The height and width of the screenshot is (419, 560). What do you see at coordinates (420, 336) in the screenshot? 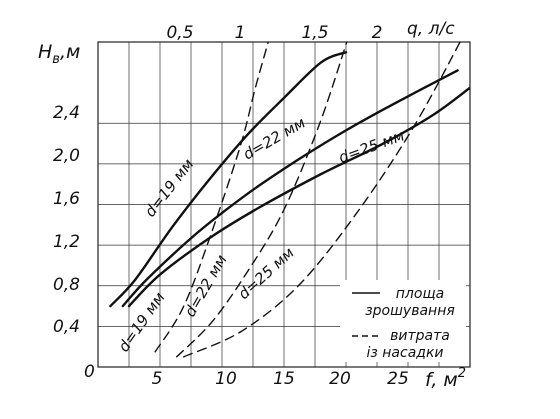
I see `legend-dashed-label-line-1: витрата` at bounding box center [420, 336].